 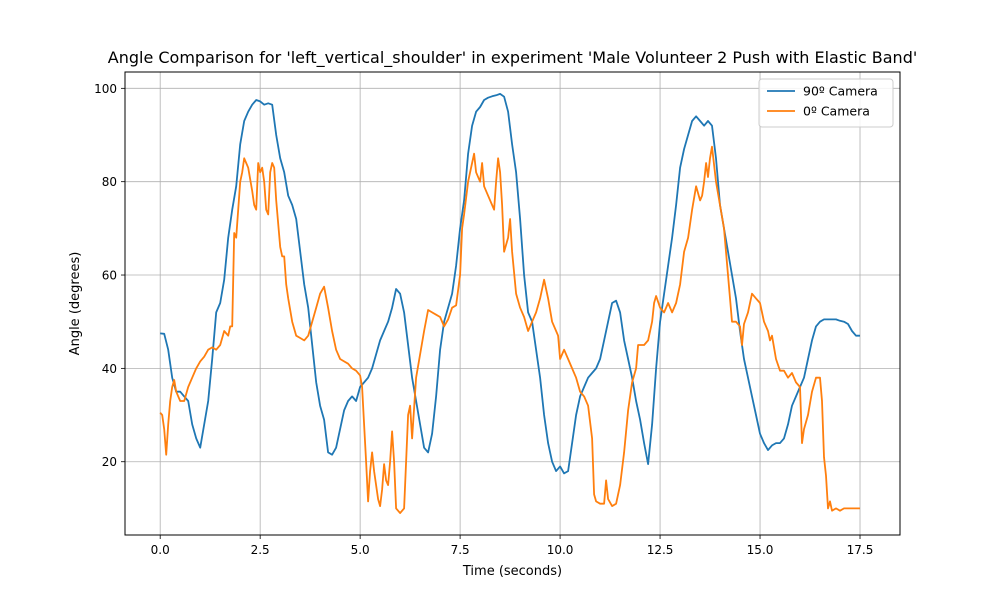 What do you see at coordinates (160, 550) in the screenshot?
I see `x-tick-label: 0.0` at bounding box center [160, 550].